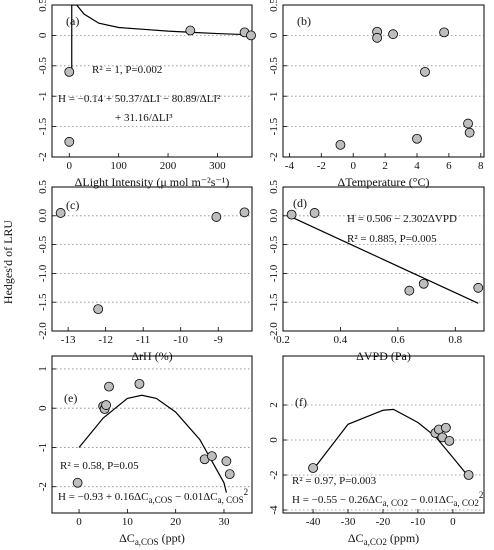  I want to click on panel-label: (b), so click(304, 21).